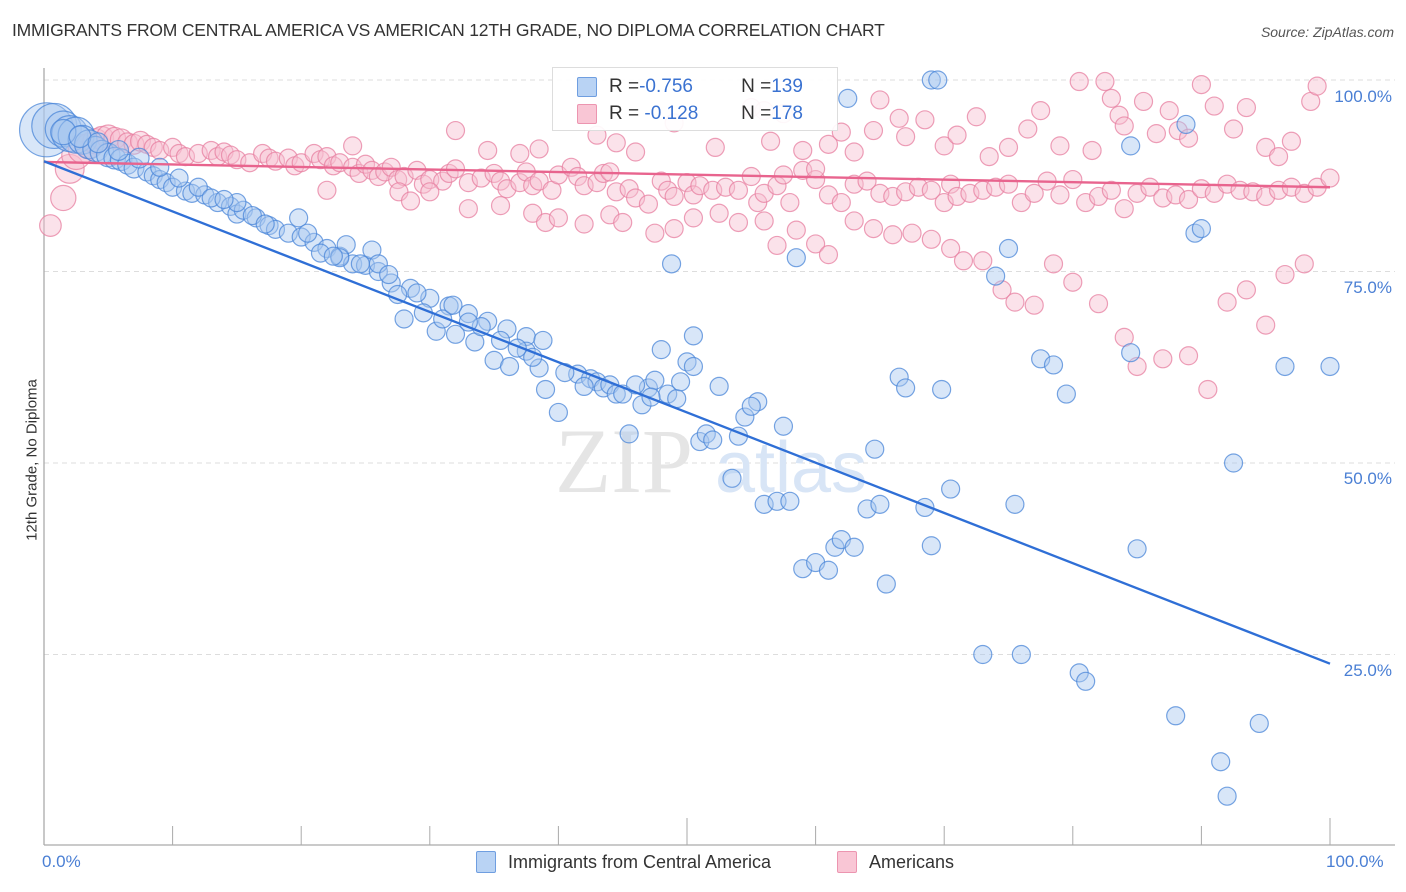  I want to click on y-tick-50: 50.0%, so click(1367, 478).